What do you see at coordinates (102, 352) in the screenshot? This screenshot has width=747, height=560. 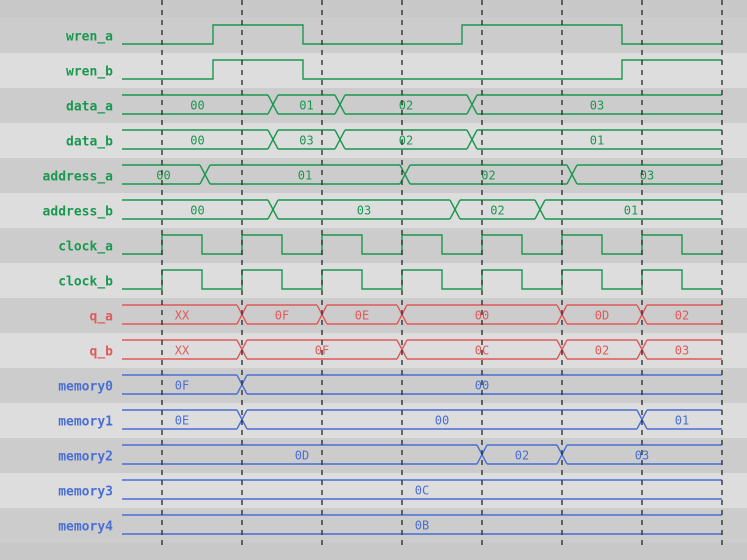 I see `signal-label-q_b: q_b` at bounding box center [102, 352].